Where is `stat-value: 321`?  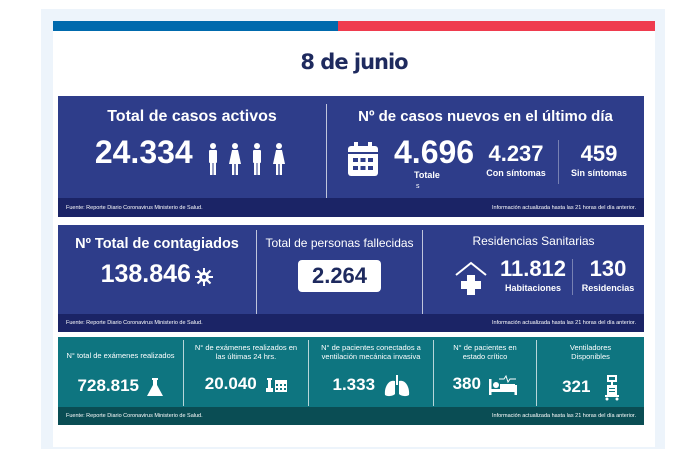 stat-value: 321 is located at coordinates (576, 387).